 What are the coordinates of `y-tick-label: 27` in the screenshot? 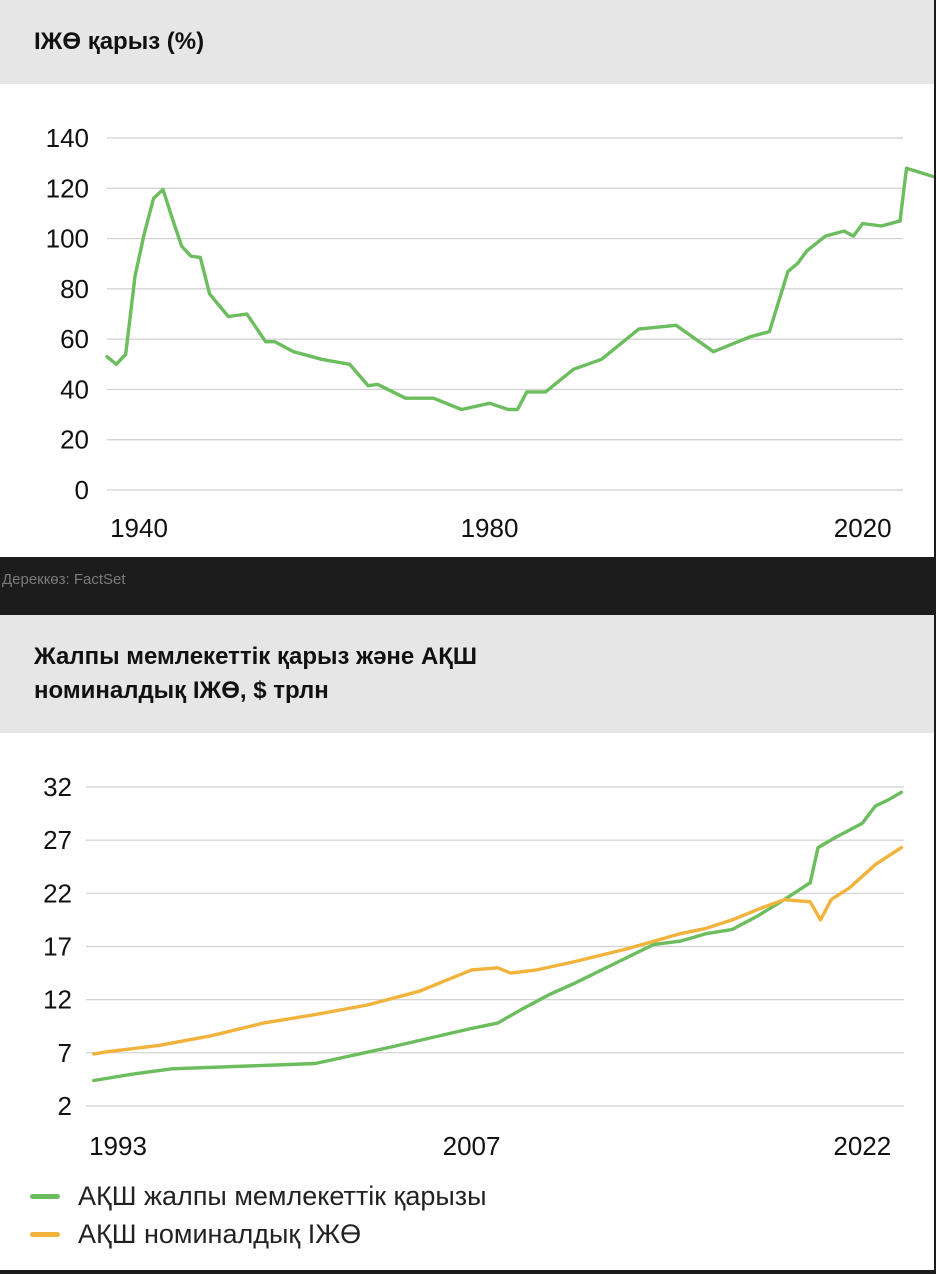 It's located at (57, 840).